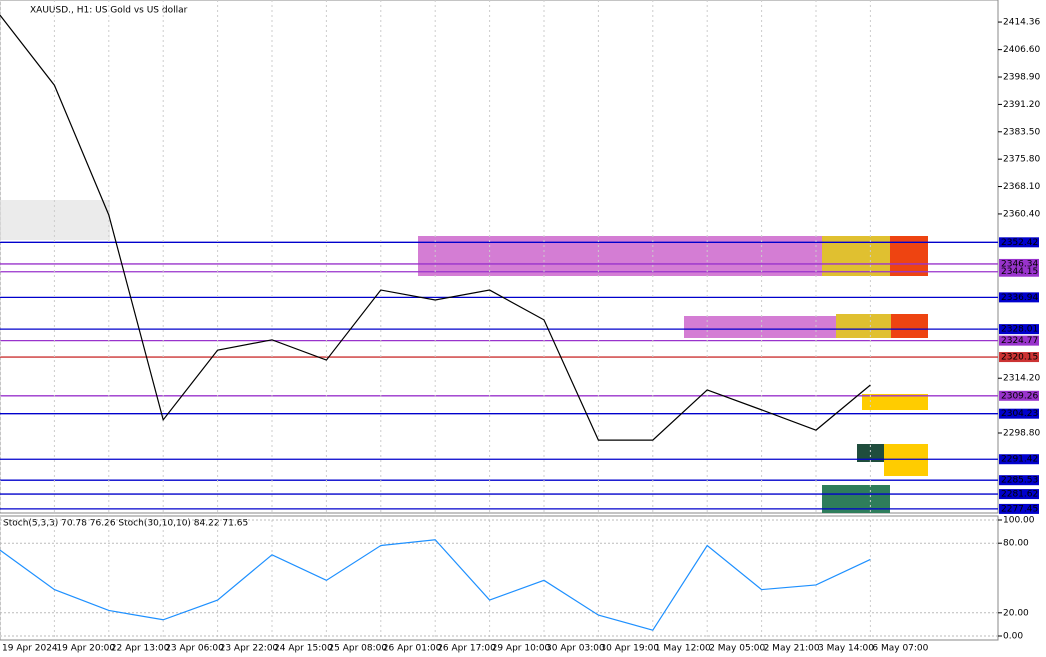 The image size is (1046, 657). Describe the element at coordinates (900, 649) in the screenshot. I see `x-tick-label: 6 May 07:00` at that location.